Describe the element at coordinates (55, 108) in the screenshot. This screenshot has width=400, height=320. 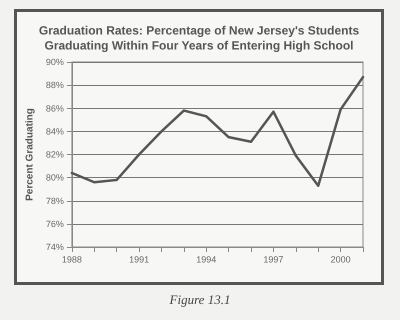
I see `y-tick-label: 86%` at that location.